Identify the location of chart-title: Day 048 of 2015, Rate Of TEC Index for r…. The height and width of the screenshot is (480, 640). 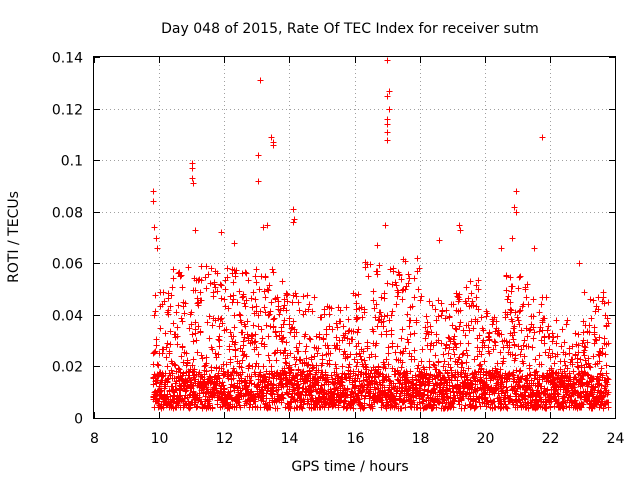
(350, 29).